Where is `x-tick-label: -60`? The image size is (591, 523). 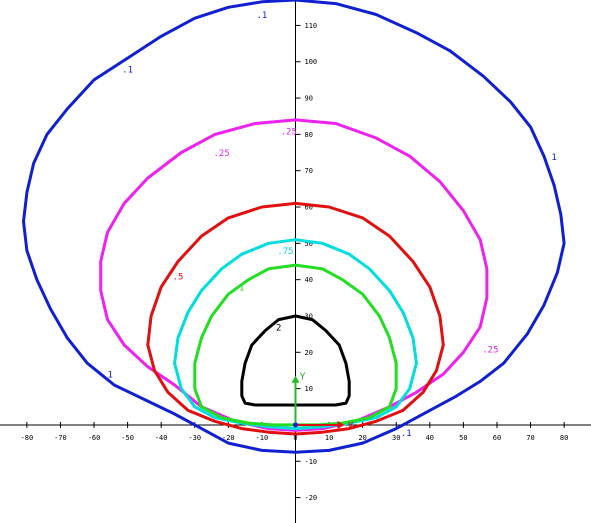 x-tick-label: -60 is located at coordinates (94, 438).